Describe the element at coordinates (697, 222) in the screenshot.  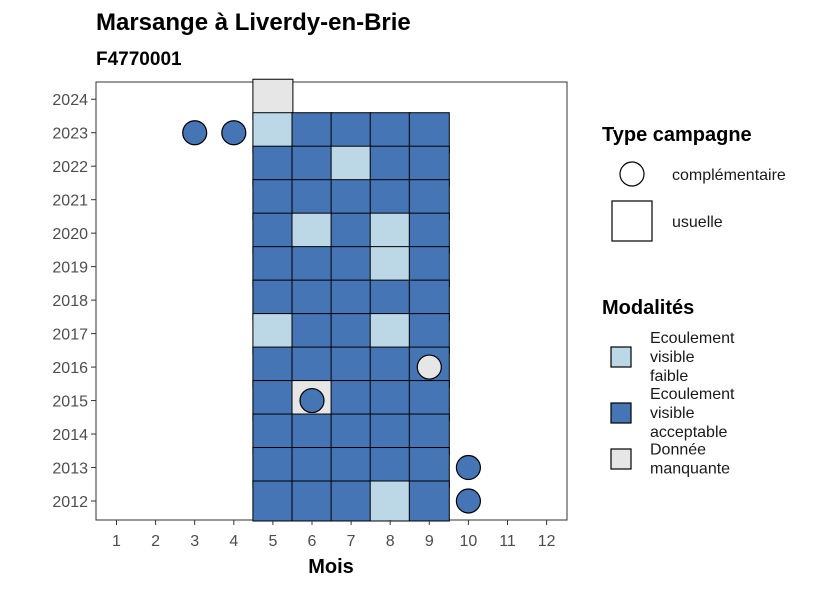
I see `legend-usuelle-label: usuelle` at that location.